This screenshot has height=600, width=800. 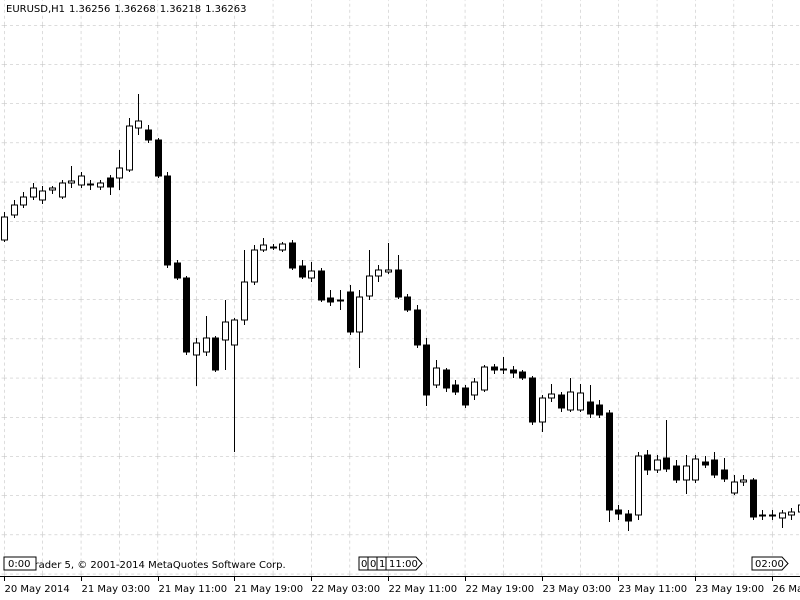 I want to click on time-marker: 02:00, so click(x=770, y=563).